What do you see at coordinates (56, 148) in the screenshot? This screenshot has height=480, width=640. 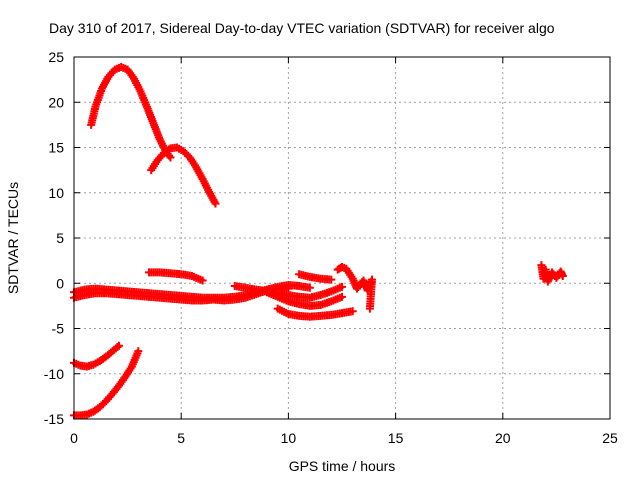 I see `y-tick-label: 15` at bounding box center [56, 148].